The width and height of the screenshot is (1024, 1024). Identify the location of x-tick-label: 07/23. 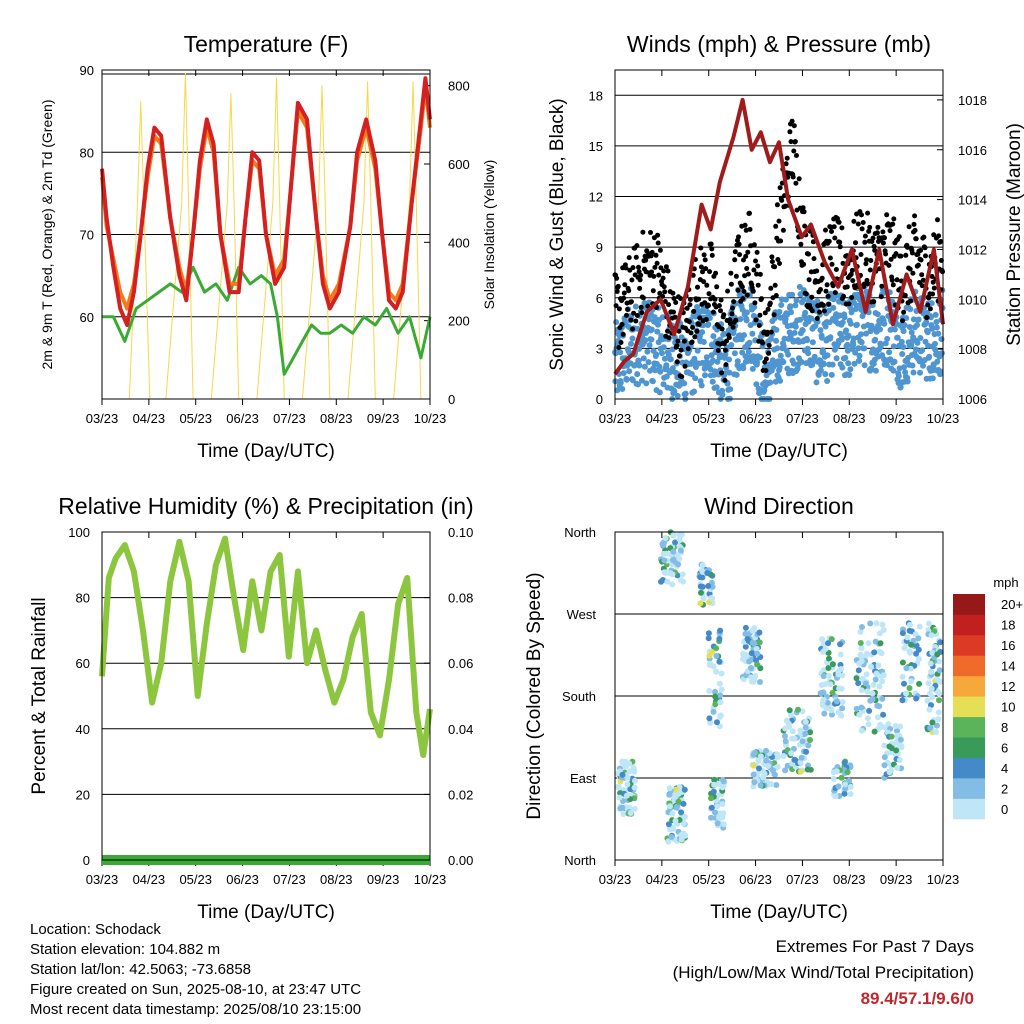
(802, 418).